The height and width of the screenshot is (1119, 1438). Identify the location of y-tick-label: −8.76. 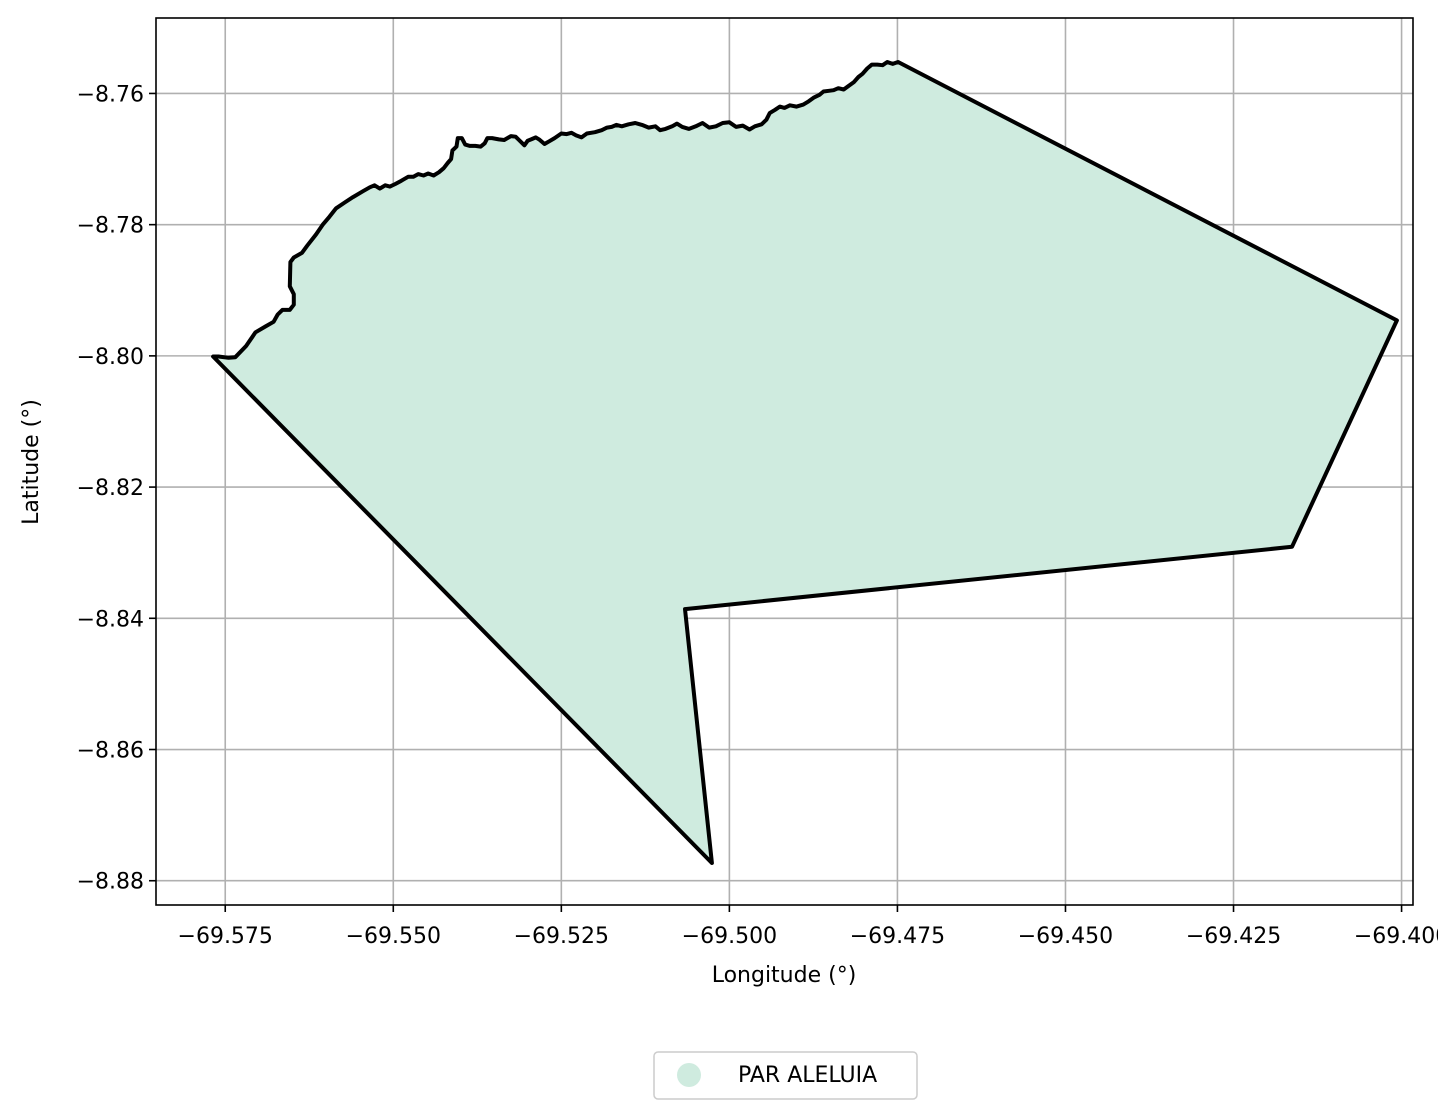
(110, 94).